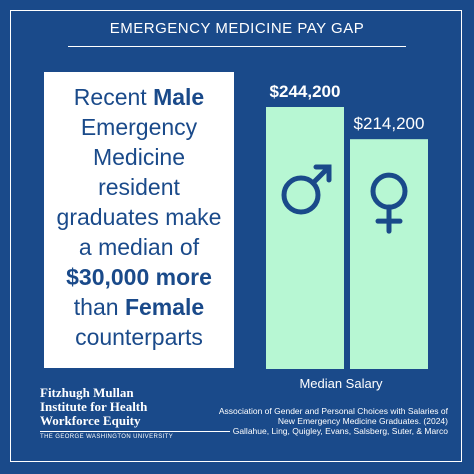  I want to click on bar-label-female: $214,200, so click(389, 123).